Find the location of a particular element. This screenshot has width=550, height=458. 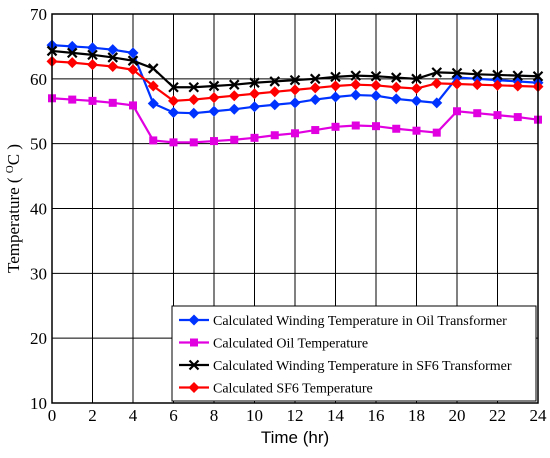

x-tick-label: 22 is located at coordinates (497, 415).